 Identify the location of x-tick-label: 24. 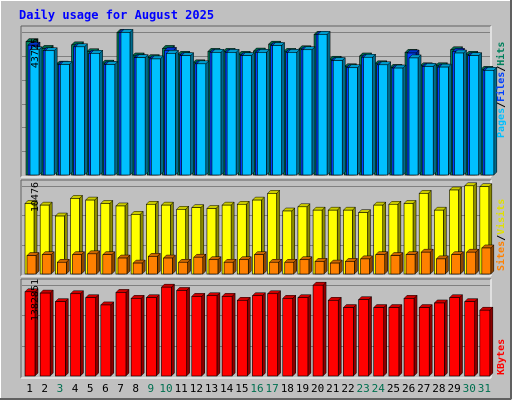
(379, 388).